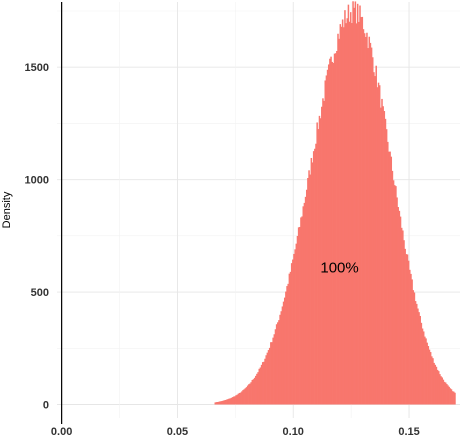 The width and height of the screenshot is (474, 439). I want to click on y-tick-label: 500, so click(40, 293).